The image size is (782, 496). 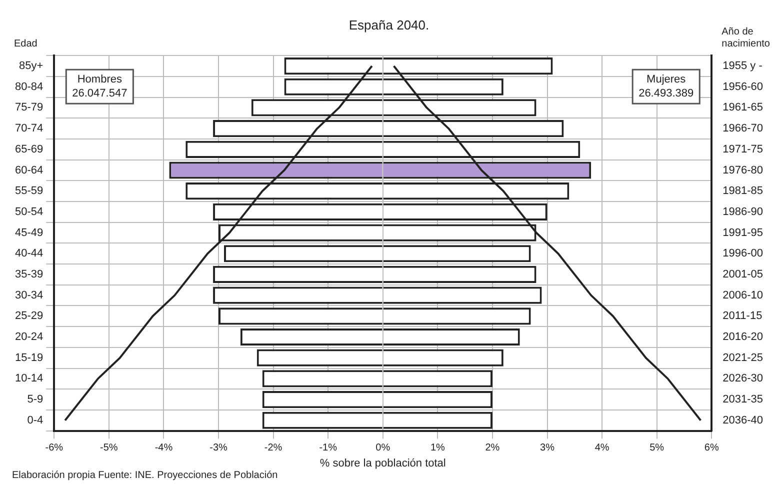 I want to click on x-tick-label: 0%, so click(x=383, y=448).